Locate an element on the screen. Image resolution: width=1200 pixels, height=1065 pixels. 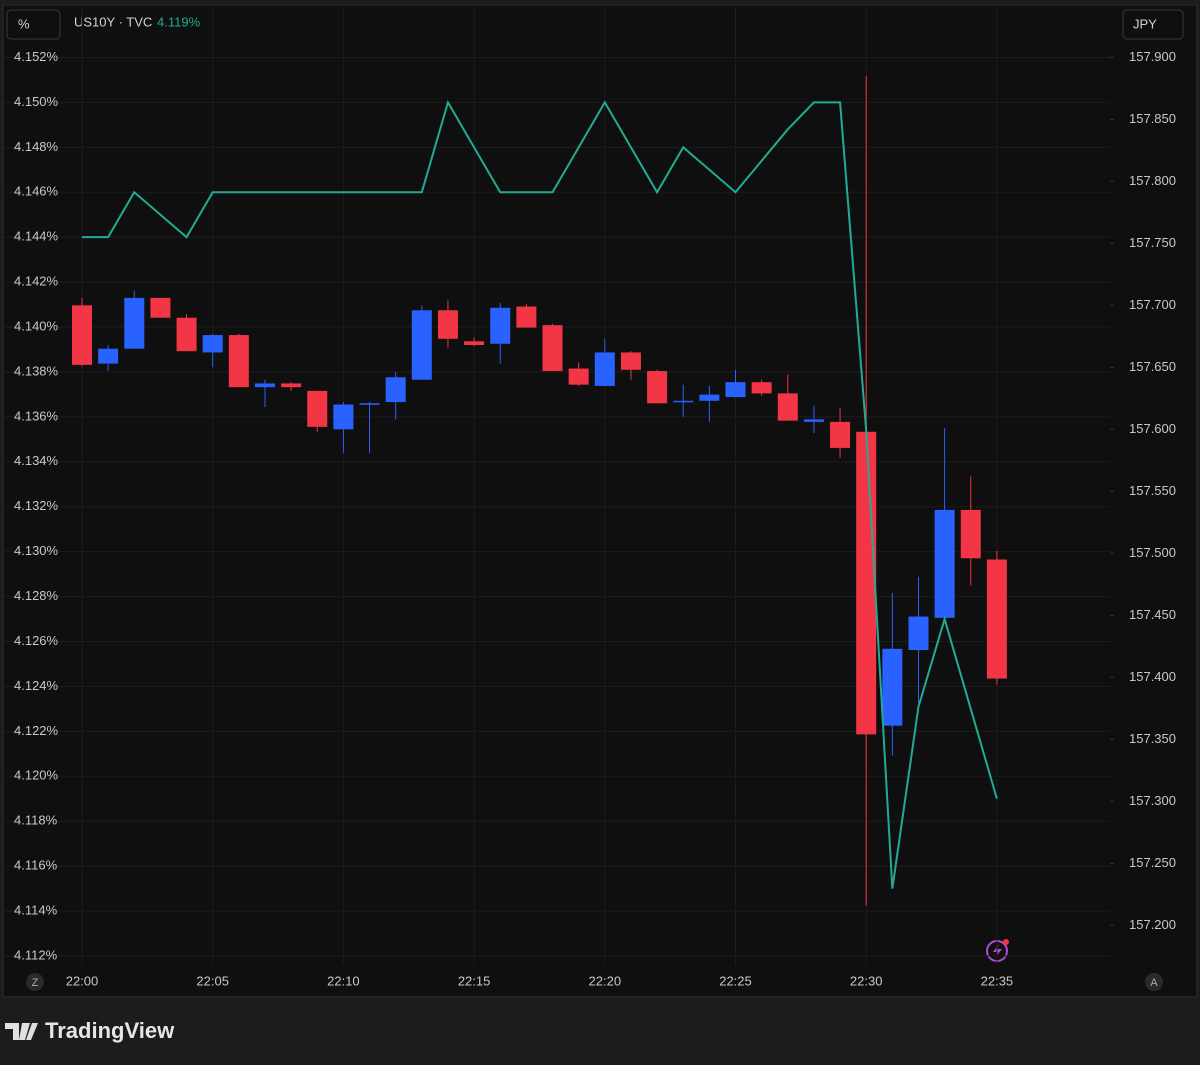
y2-tick-label: 157.700 is located at coordinates (1152, 304).